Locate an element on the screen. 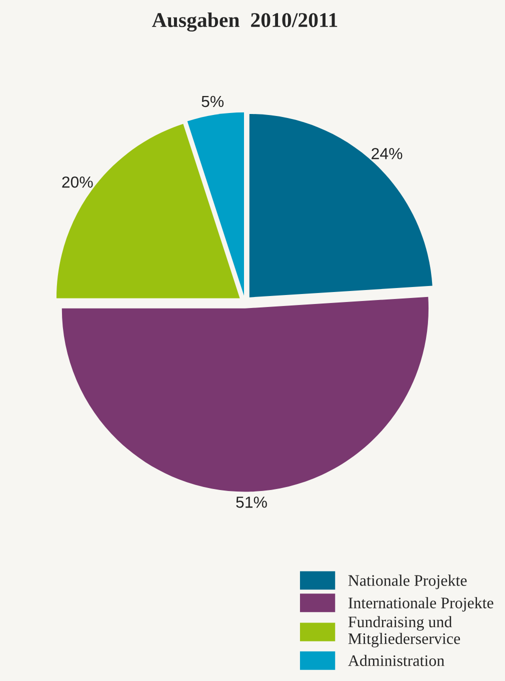 This screenshot has width=505, height=681. chart-title: Ausgaben 2010/2011 is located at coordinates (245, 22).